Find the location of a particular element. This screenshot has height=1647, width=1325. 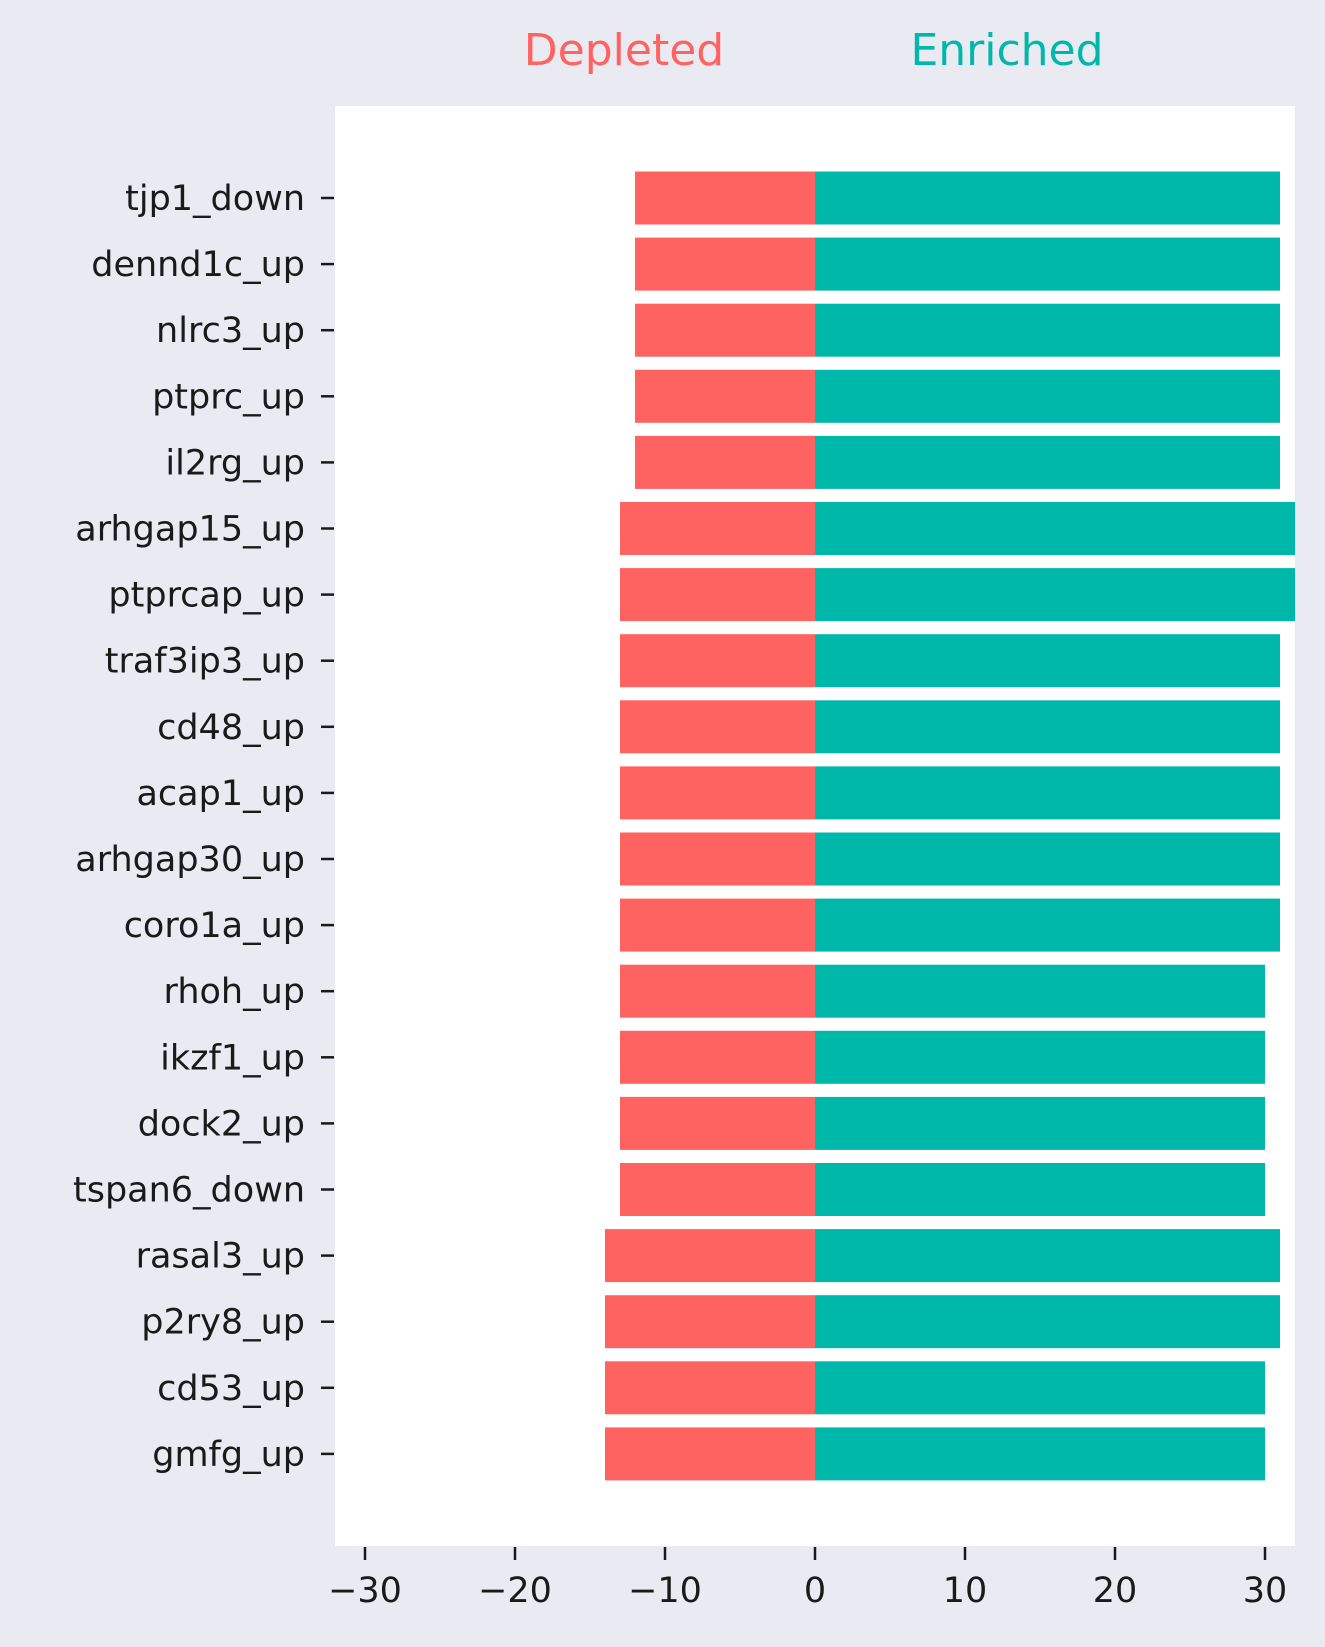

enriched-bar-ptprc_up is located at coordinates (1047, 396).